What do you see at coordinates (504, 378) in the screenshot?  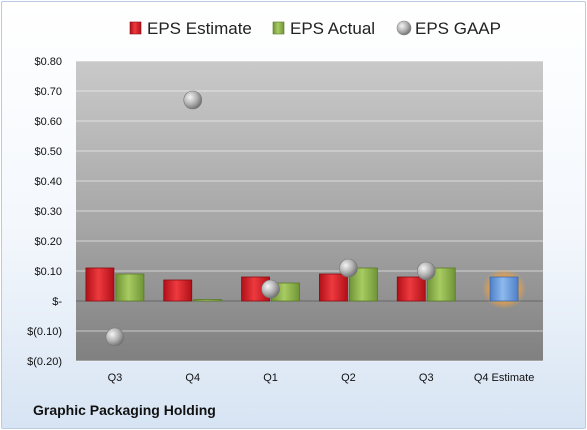 I see `x-category-label: Q4 Estimate` at bounding box center [504, 378].